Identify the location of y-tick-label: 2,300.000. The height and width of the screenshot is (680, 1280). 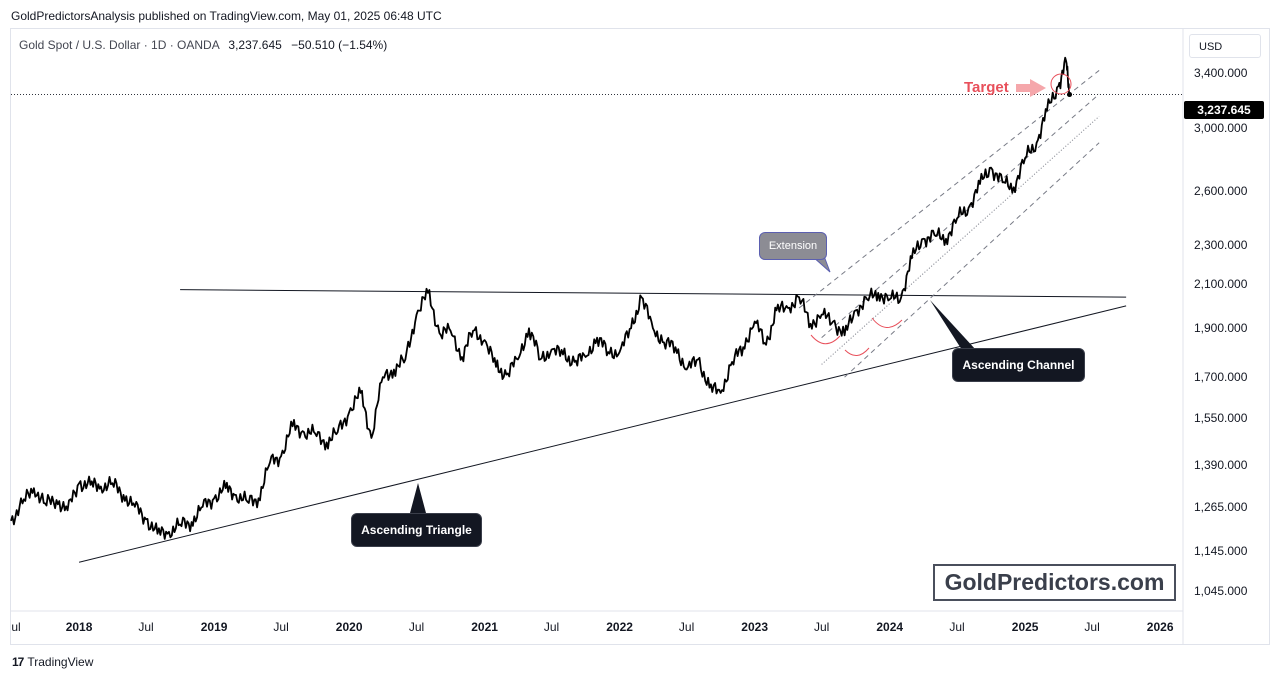
(1221, 244).